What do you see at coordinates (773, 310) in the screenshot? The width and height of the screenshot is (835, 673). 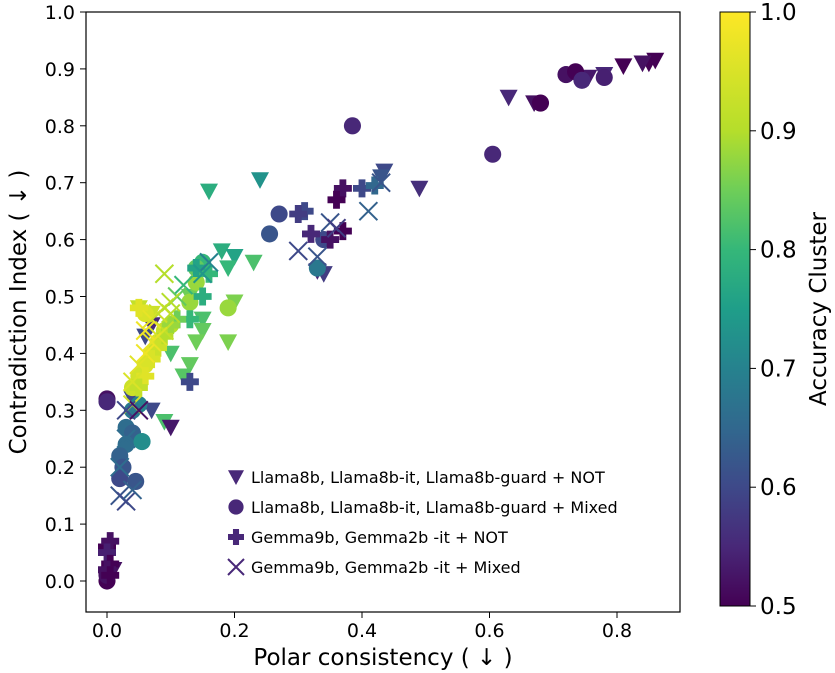 I see `colorbar-ticks: 0.5 0.6 0.7 0.8 0.9 1.0` at bounding box center [773, 310].